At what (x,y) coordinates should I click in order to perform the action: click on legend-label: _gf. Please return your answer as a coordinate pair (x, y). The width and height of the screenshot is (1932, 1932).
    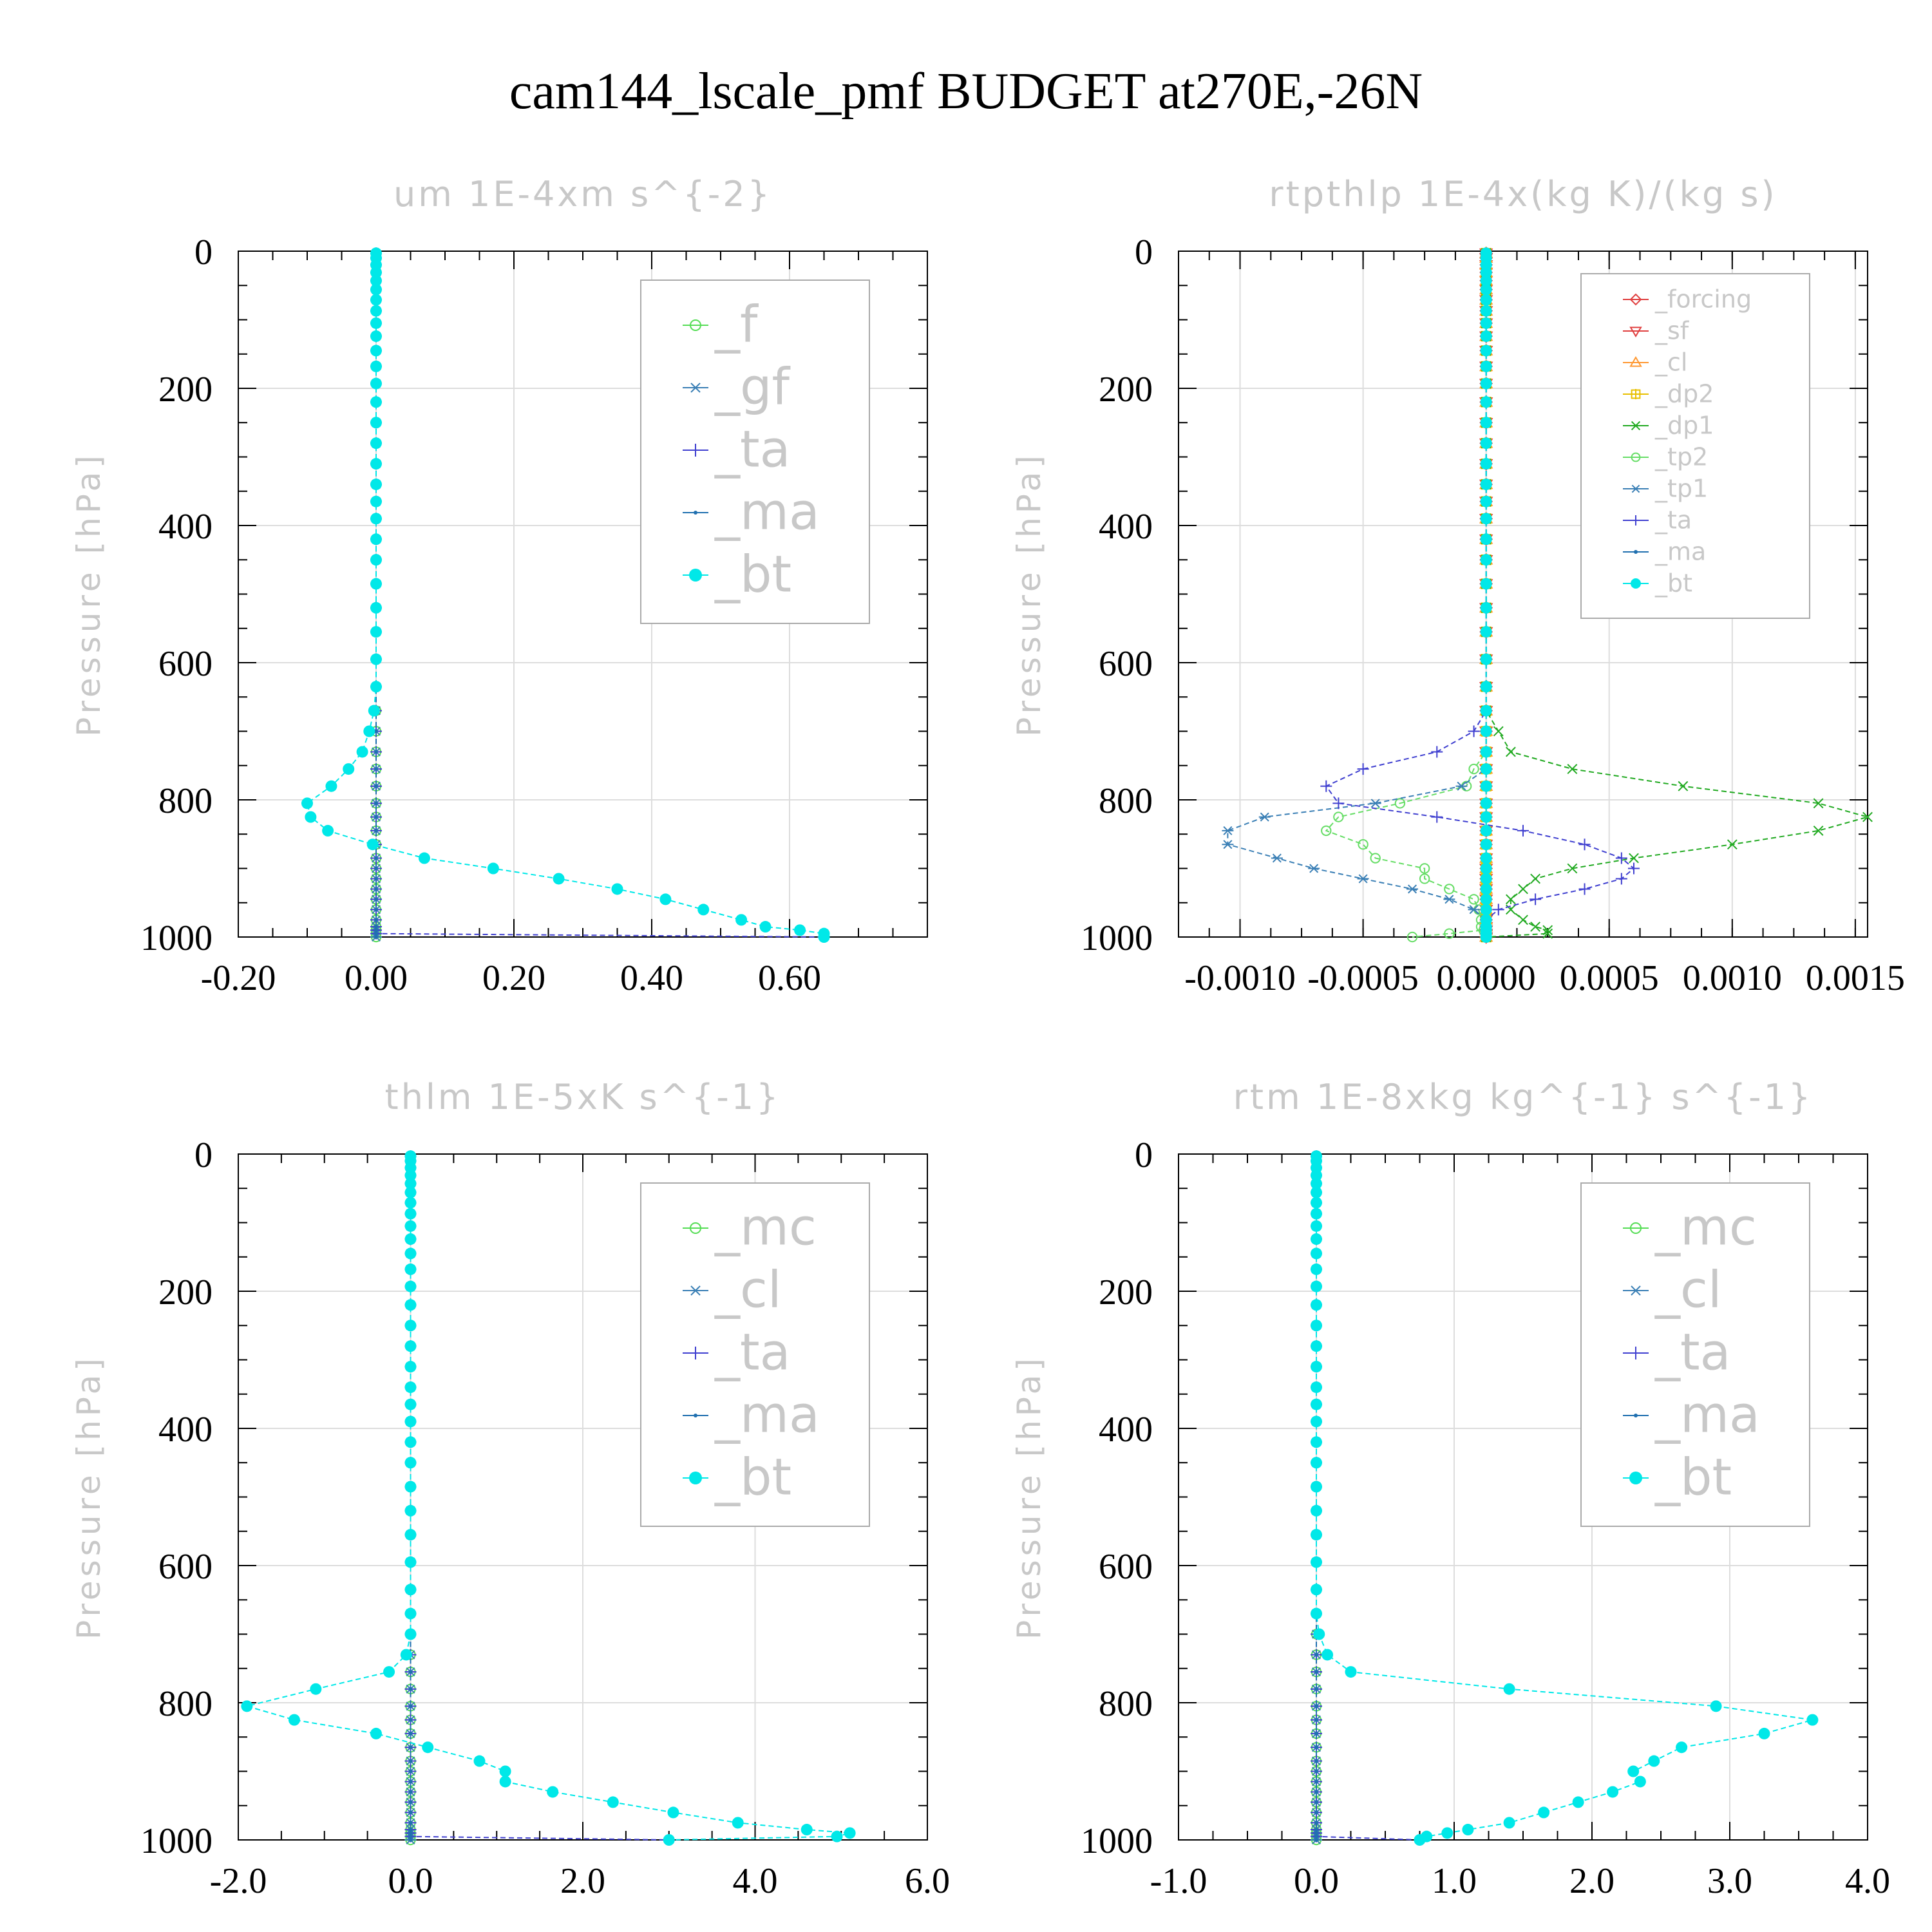
    Looking at the image, I should click on (752, 388).